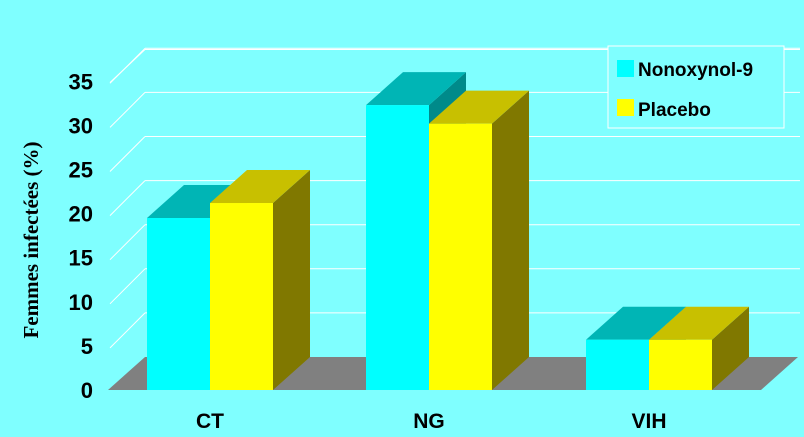 The height and width of the screenshot is (437, 804). I want to click on y-axis-tick-label: 10, so click(81, 302).